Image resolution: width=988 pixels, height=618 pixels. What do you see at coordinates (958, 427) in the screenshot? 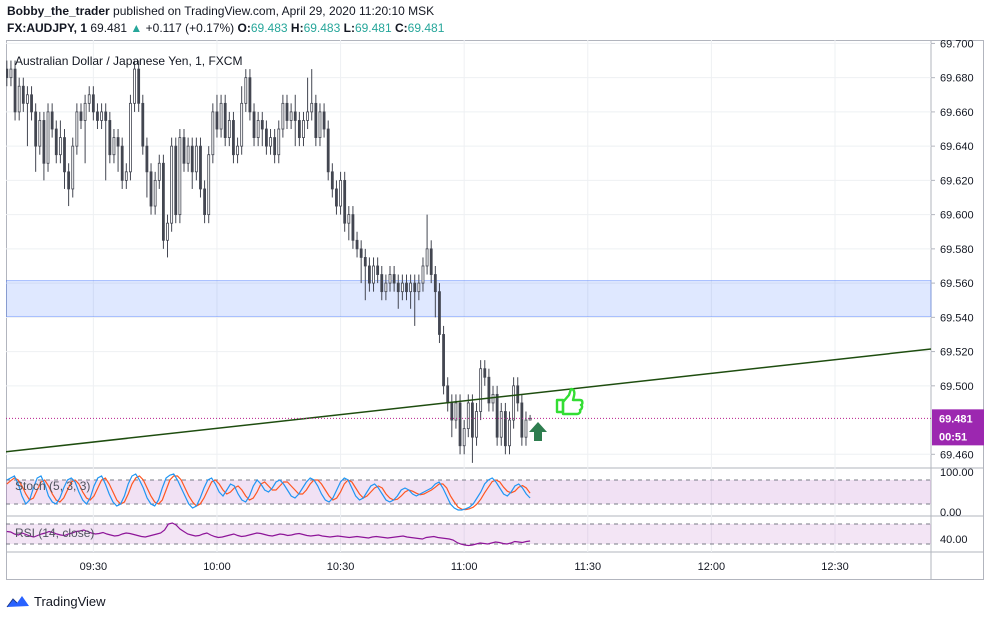
I see `last-price-badge` at bounding box center [958, 427].